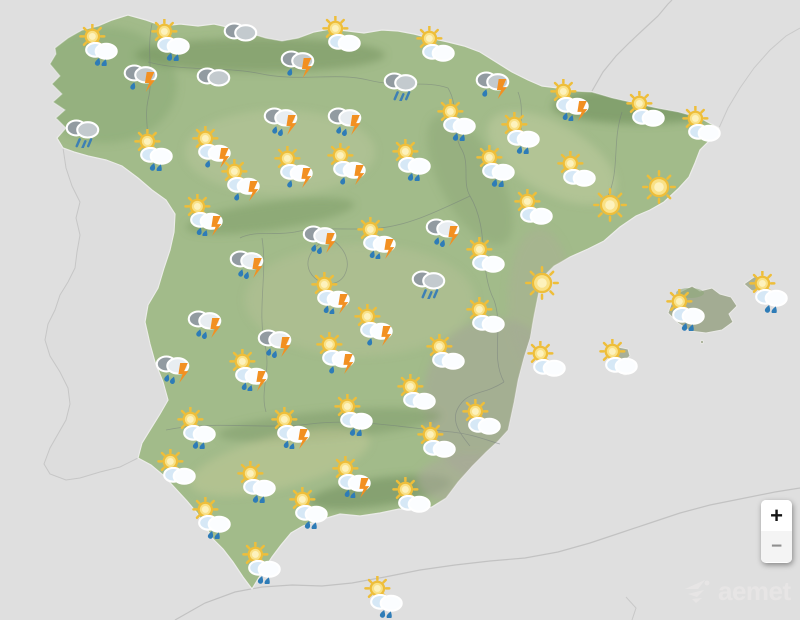 The height and width of the screenshot is (620, 800). Describe the element at coordinates (625, 373) in the screenshot. I see `formentera-island` at that location.